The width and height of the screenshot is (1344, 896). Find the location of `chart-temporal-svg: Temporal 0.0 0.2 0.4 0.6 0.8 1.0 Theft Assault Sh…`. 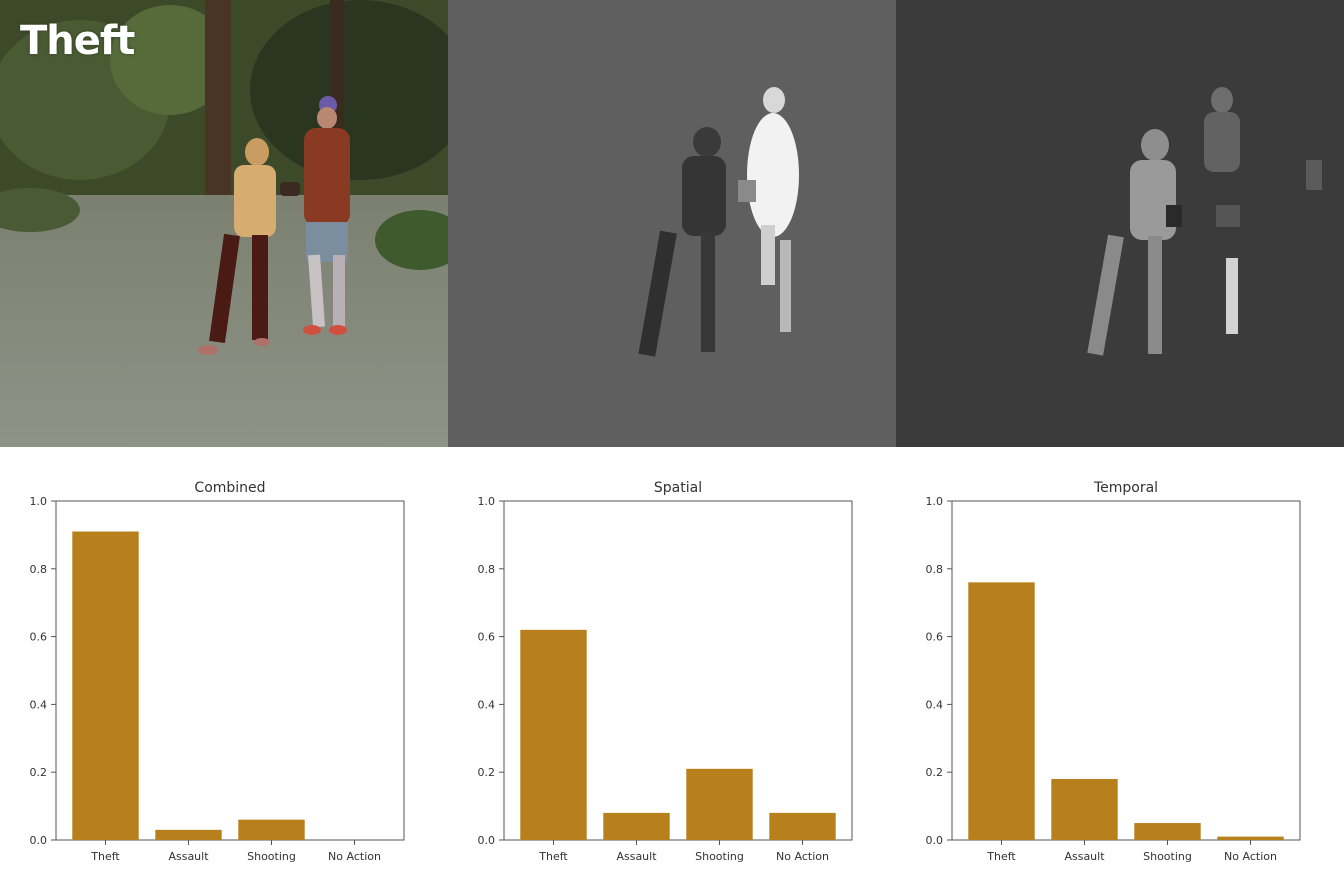

chart-temporal-svg: Temporal 0.0 0.2 0.4 0.6 0.8 1.0 Theft Assault Sh… is located at coordinates (1113, 671).